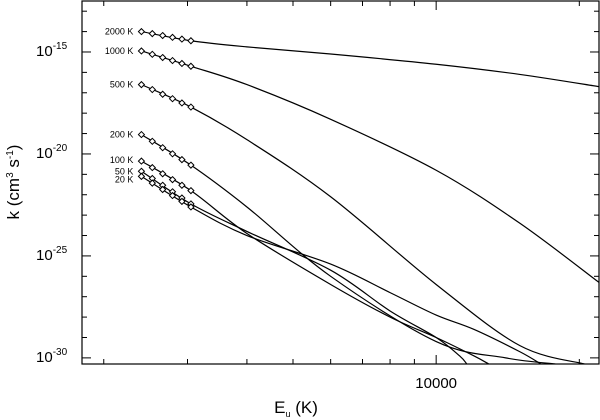 The width and height of the screenshot is (600, 420). What do you see at coordinates (119, 51) in the screenshot?
I see `series-label: 1000 K` at bounding box center [119, 51].